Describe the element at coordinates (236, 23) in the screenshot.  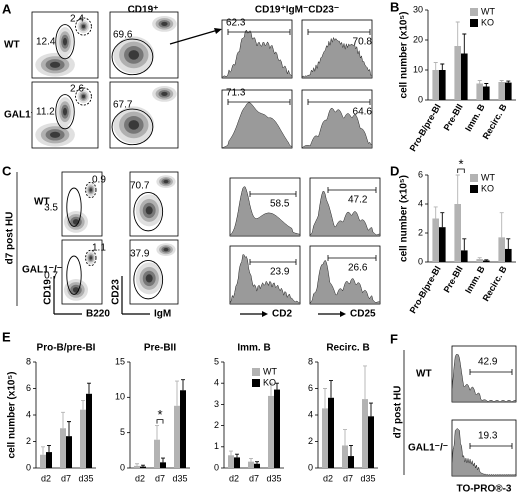
I see `gate-value: 62.3` at that location.